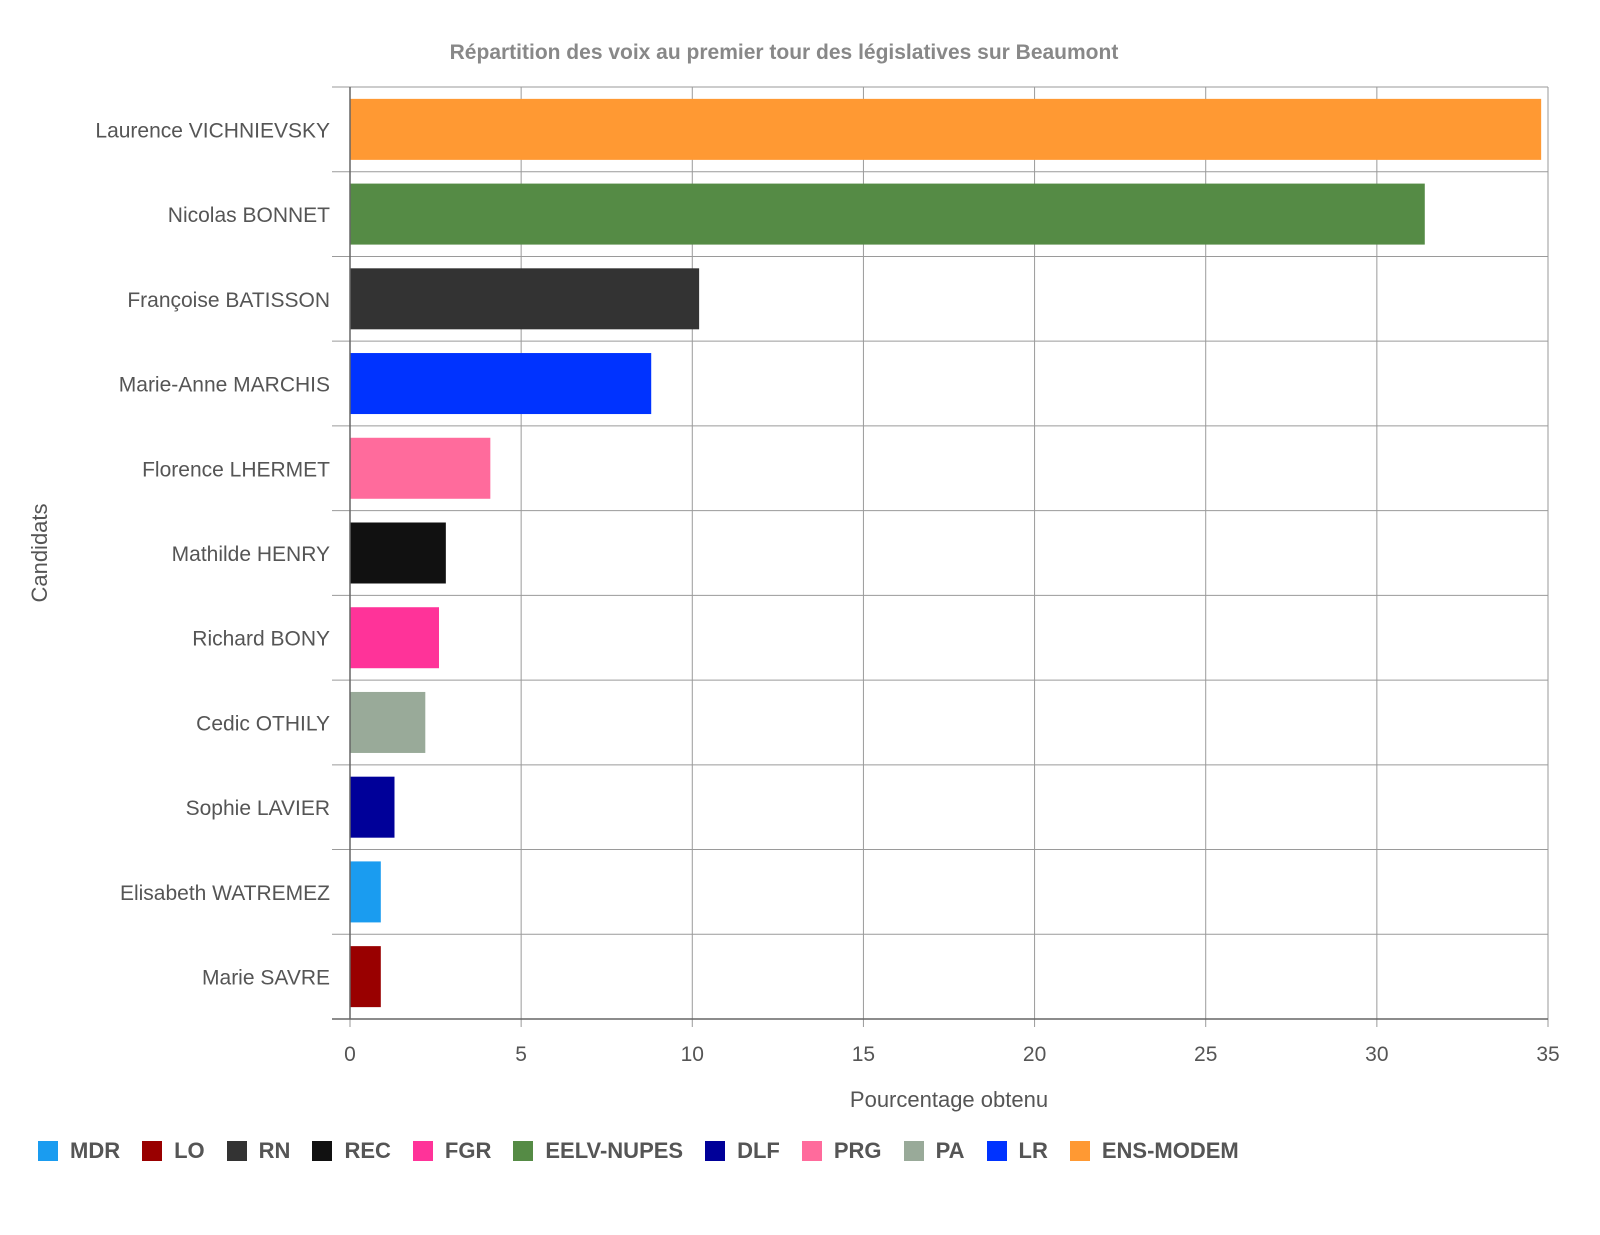 This screenshot has height=1235, width=1600. What do you see at coordinates (692, 1054) in the screenshot?
I see `x-tick-label: 10` at bounding box center [692, 1054].